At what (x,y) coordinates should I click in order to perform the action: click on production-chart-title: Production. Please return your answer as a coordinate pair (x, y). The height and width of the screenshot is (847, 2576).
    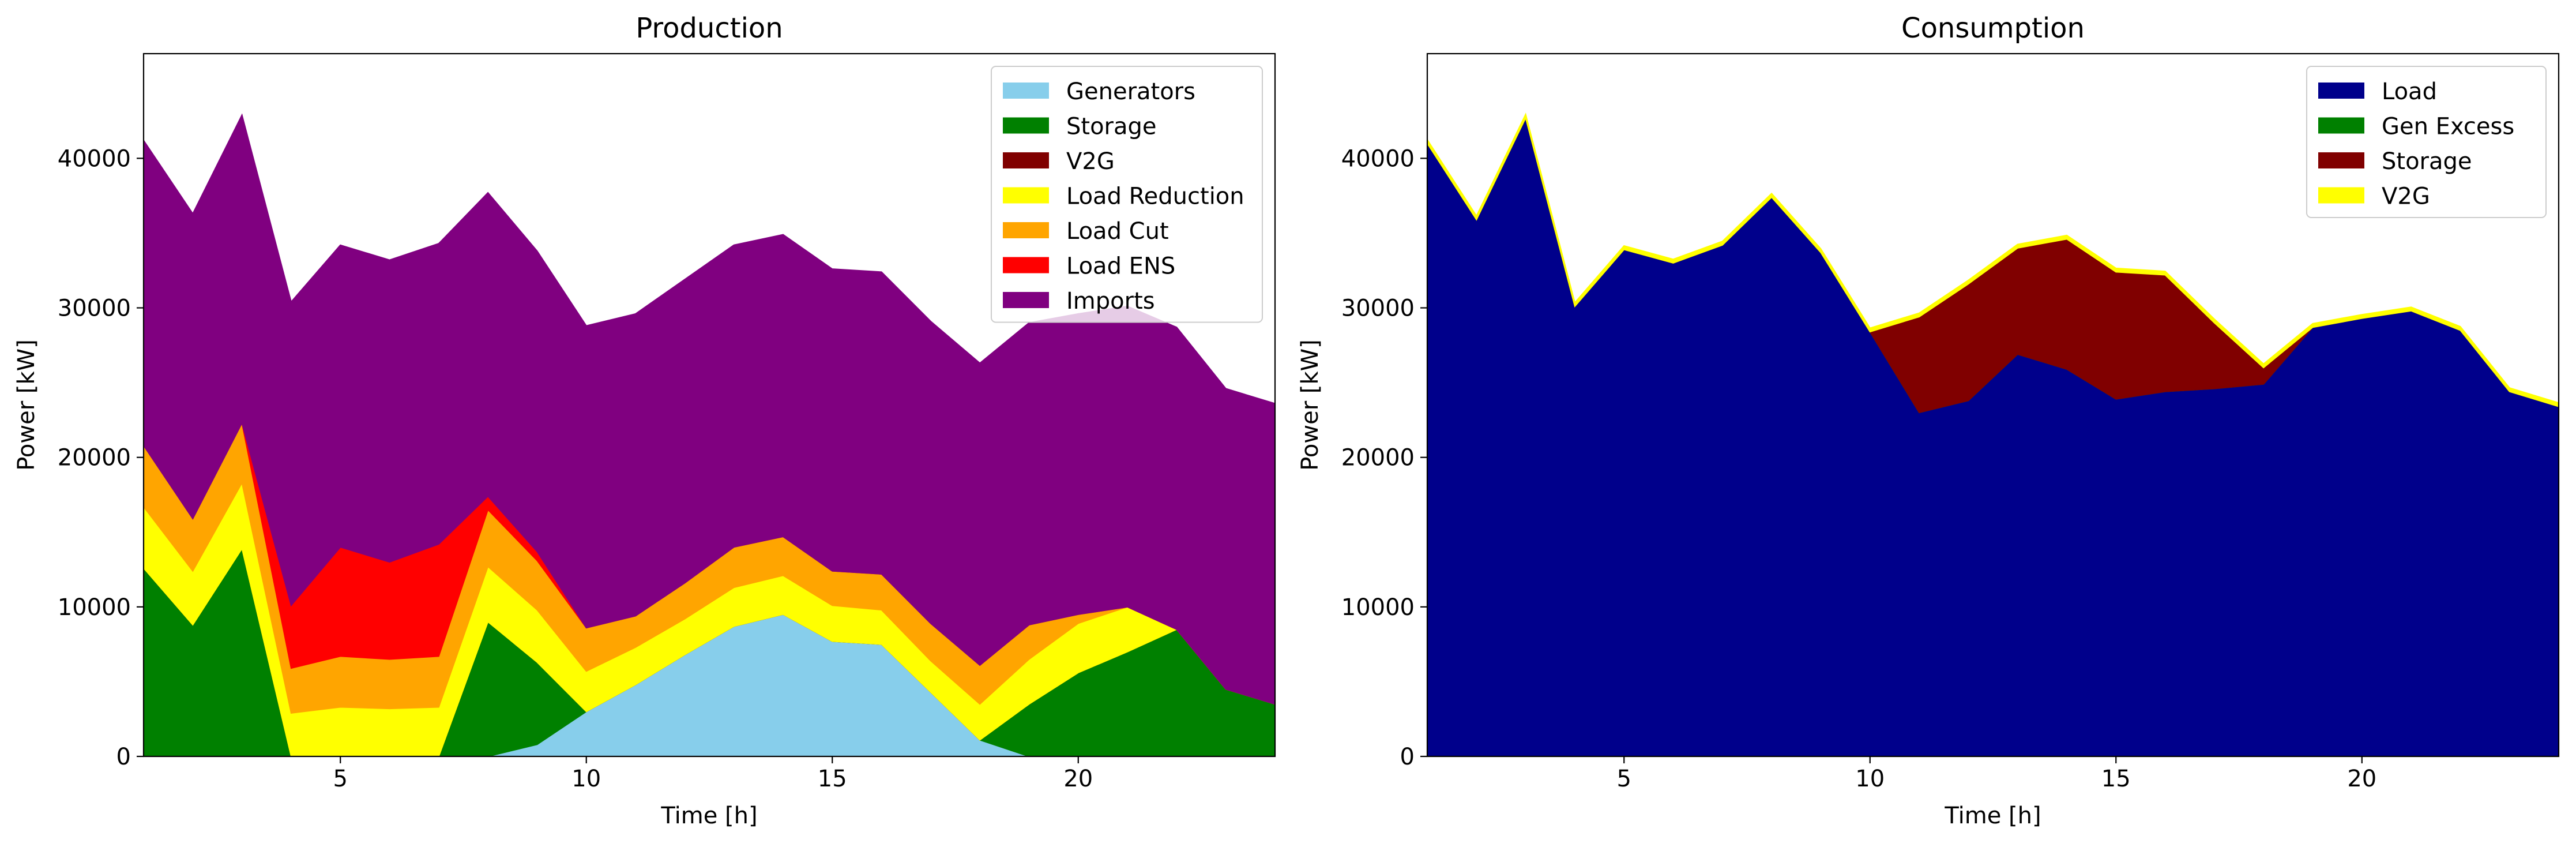
    Looking at the image, I should click on (709, 28).